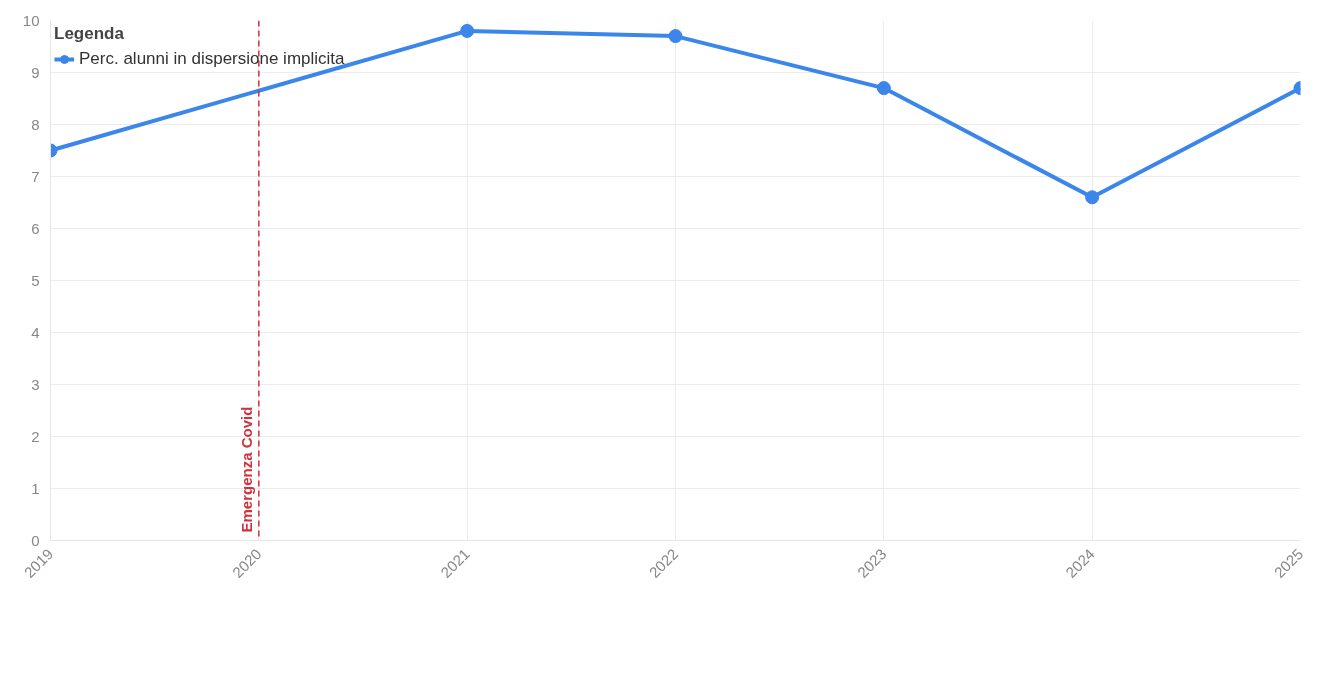 The height and width of the screenshot is (695, 1331). Describe the element at coordinates (35, 72) in the screenshot. I see `y-tick-label: 9` at that location.